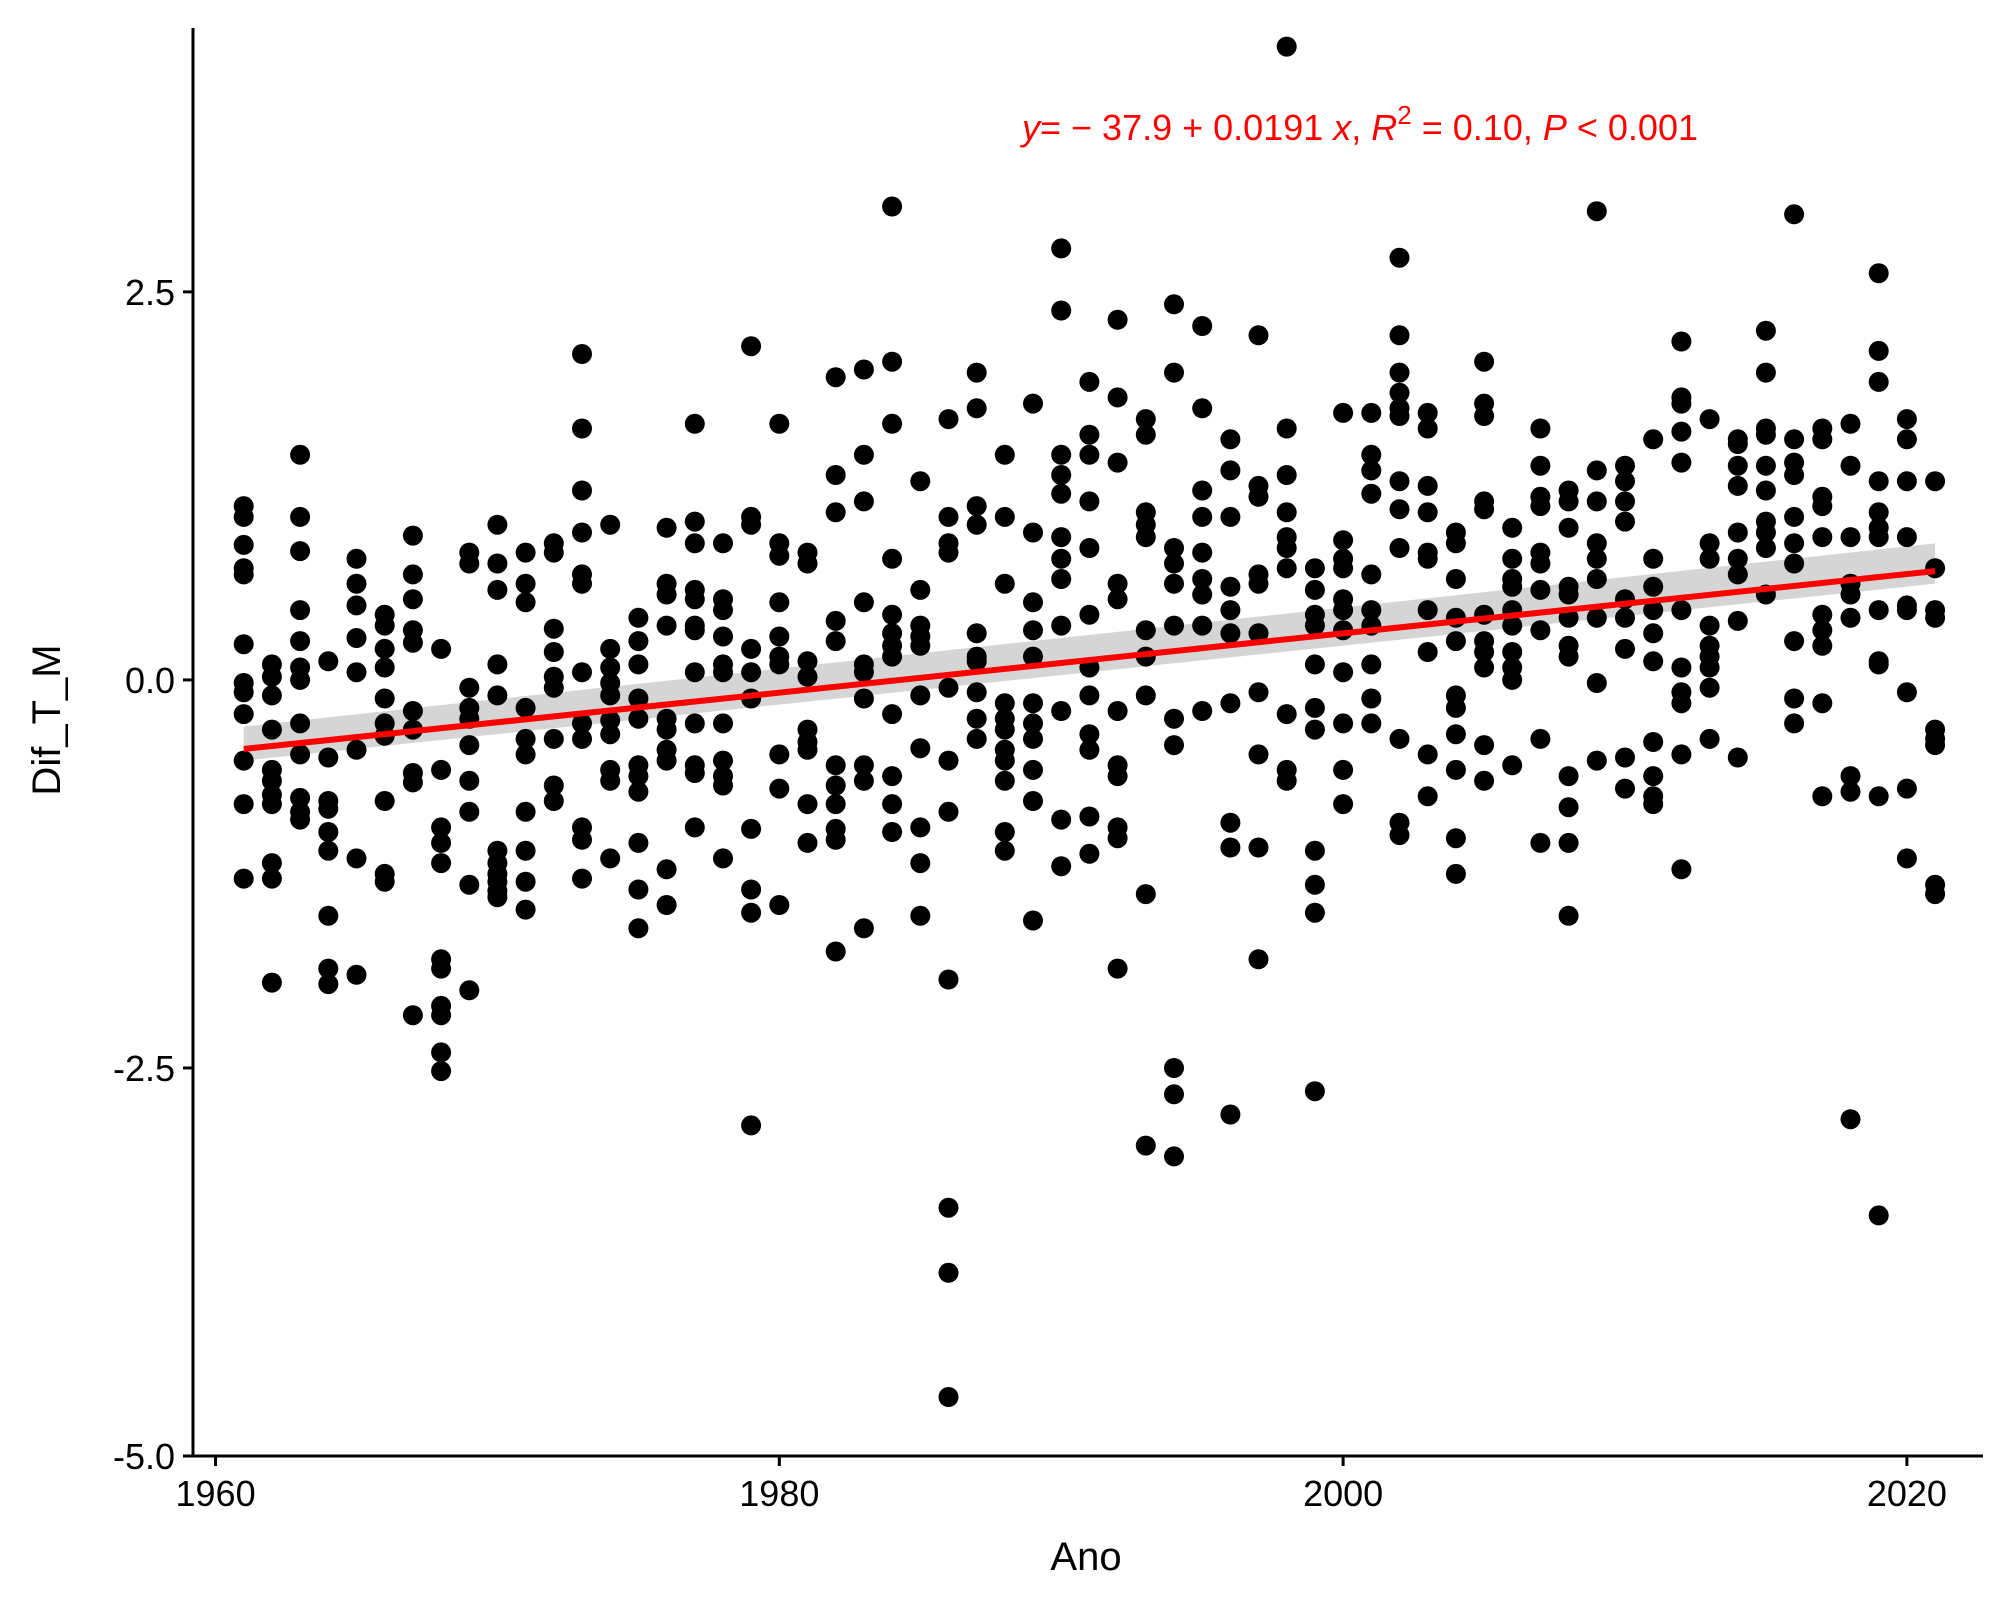 Image resolution: width=2000 pixels, height=1600 pixels. Describe the element at coordinates (1384, 127) in the screenshot. I see `eq-r: R` at that location.